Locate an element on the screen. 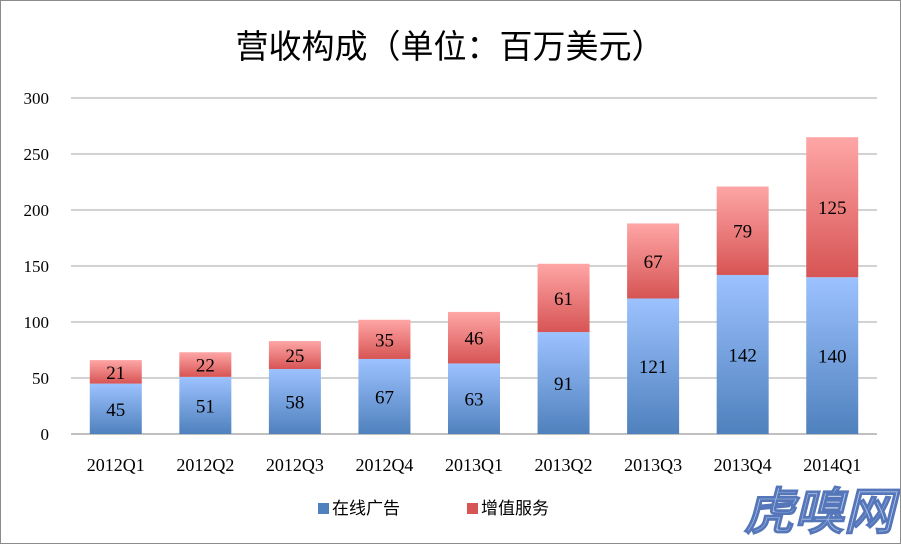 The width and height of the screenshot is (901, 544). y-tick-label: 250 is located at coordinates (37, 154).